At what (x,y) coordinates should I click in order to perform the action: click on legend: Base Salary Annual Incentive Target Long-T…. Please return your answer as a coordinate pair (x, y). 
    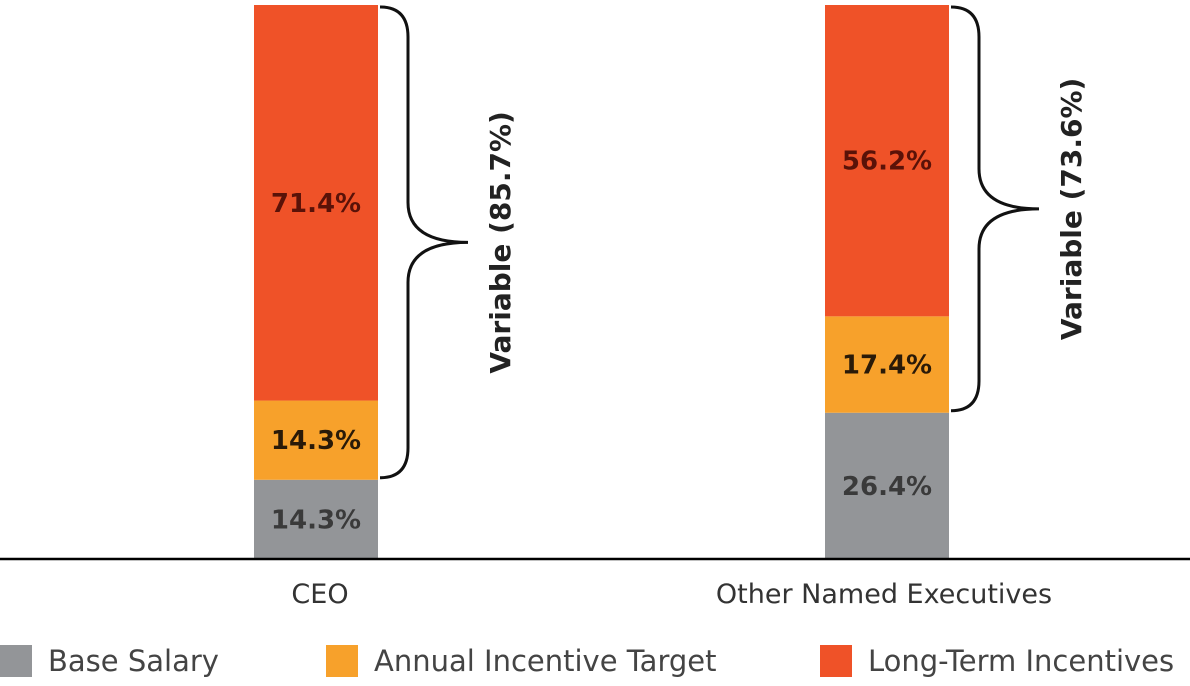
    Looking at the image, I should click on (587, 661).